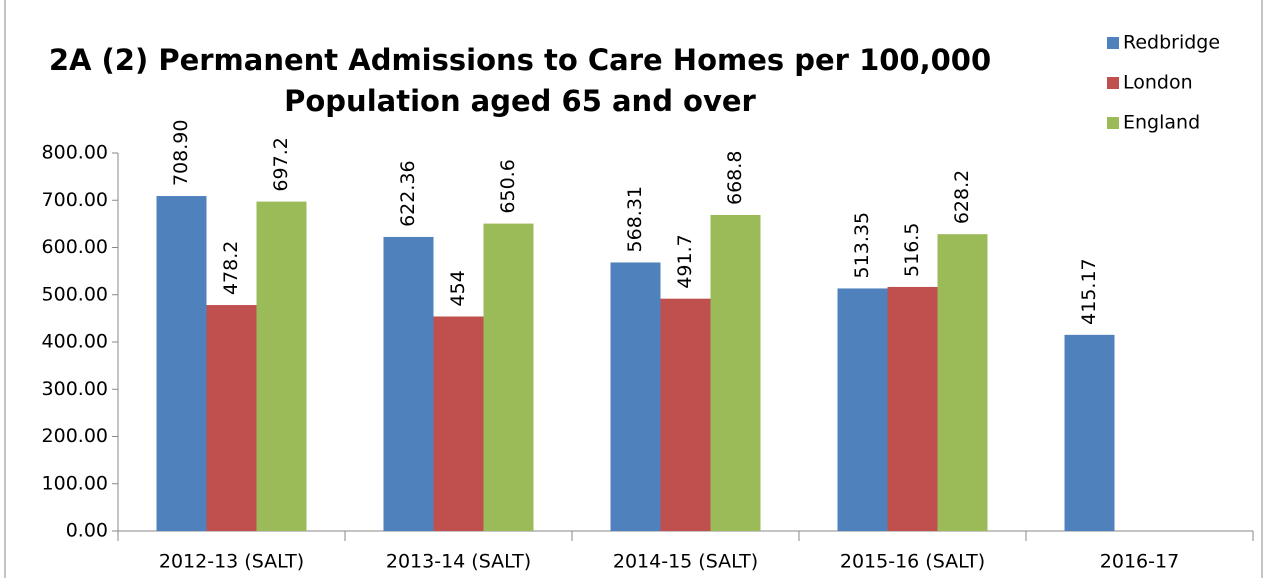 The width and height of the screenshot is (1268, 578). Describe the element at coordinates (75, 200) in the screenshot. I see `y-tick-label: 700.00` at that location.